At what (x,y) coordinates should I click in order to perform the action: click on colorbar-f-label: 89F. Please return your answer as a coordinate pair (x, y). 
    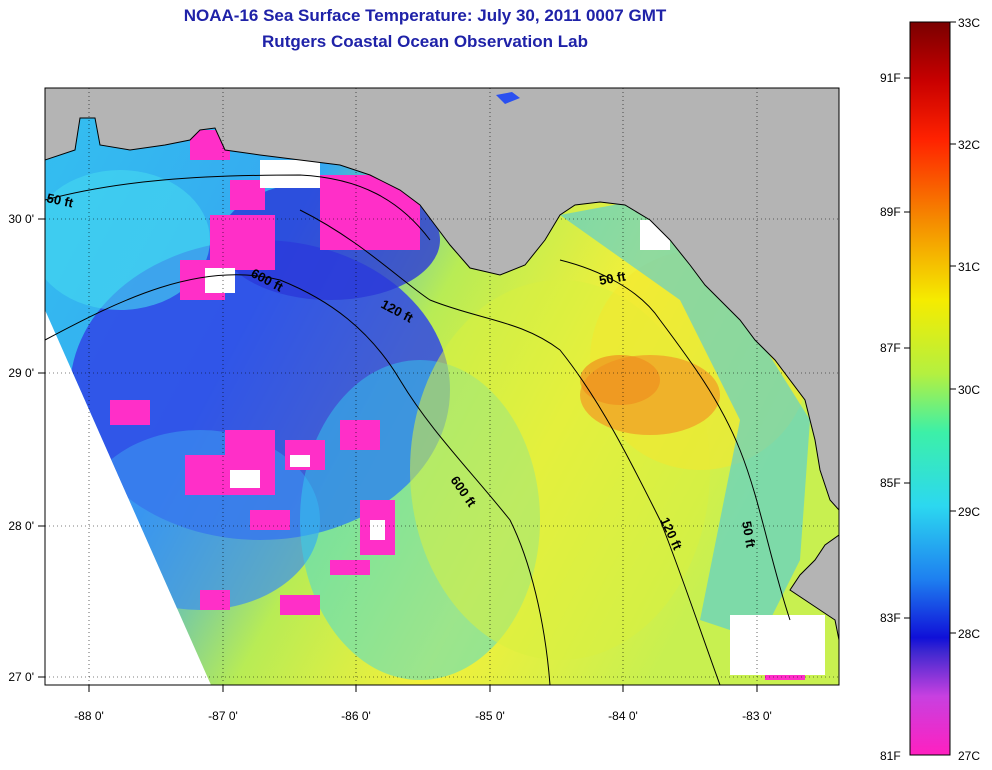
    Looking at the image, I should click on (890, 212).